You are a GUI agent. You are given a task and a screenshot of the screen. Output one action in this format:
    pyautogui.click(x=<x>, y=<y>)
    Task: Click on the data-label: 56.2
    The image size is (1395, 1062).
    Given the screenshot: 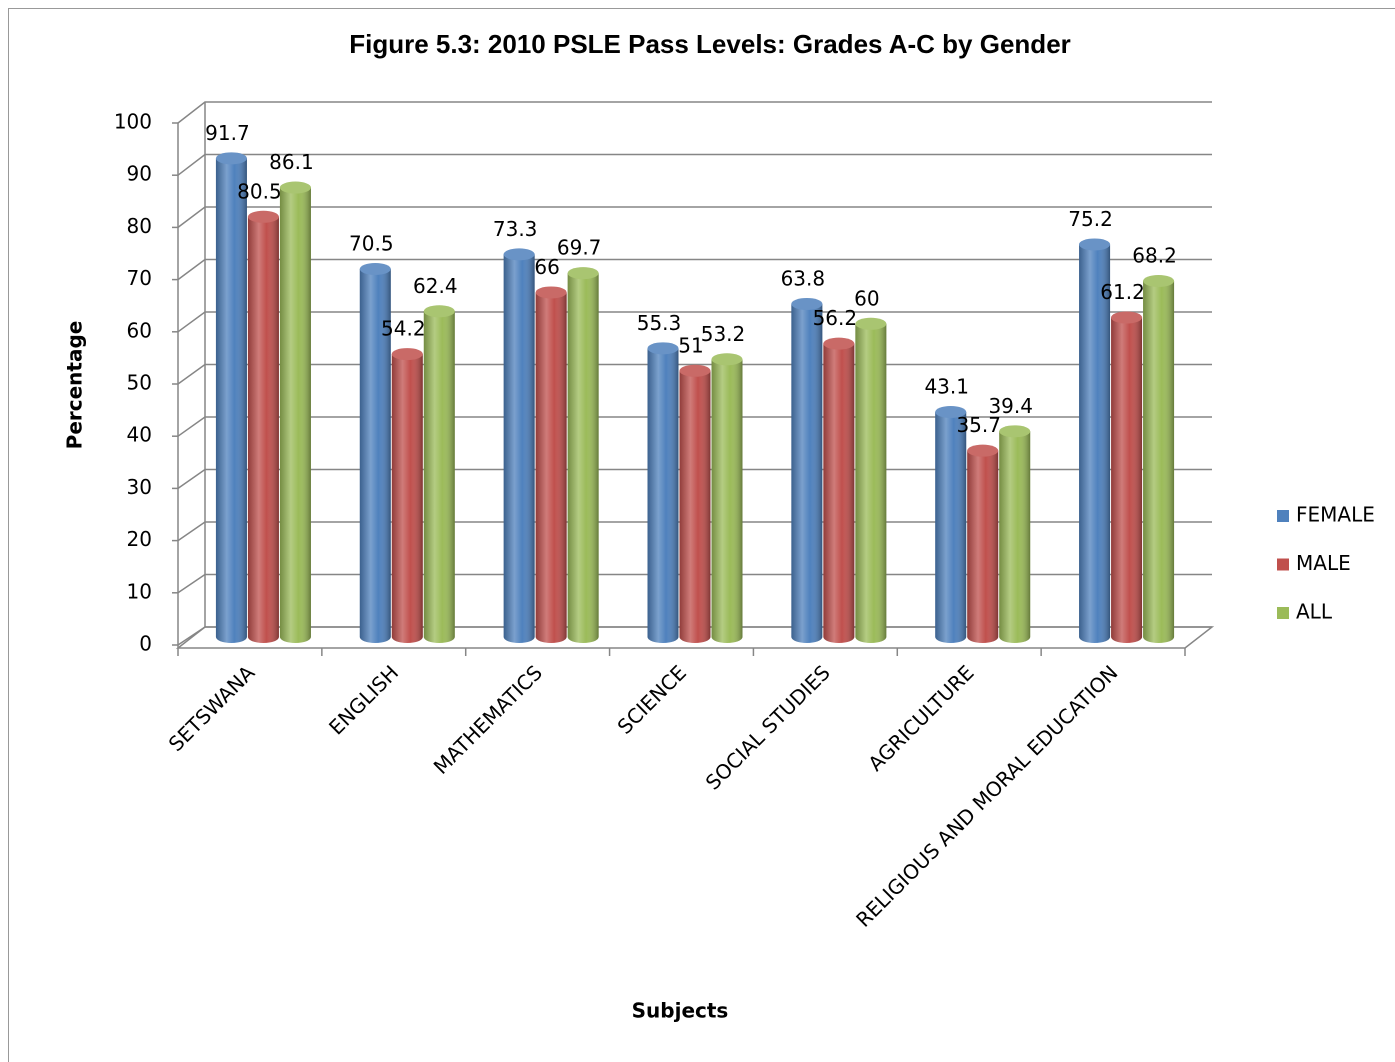 What is the action you would take?
    pyautogui.click(x=835, y=318)
    